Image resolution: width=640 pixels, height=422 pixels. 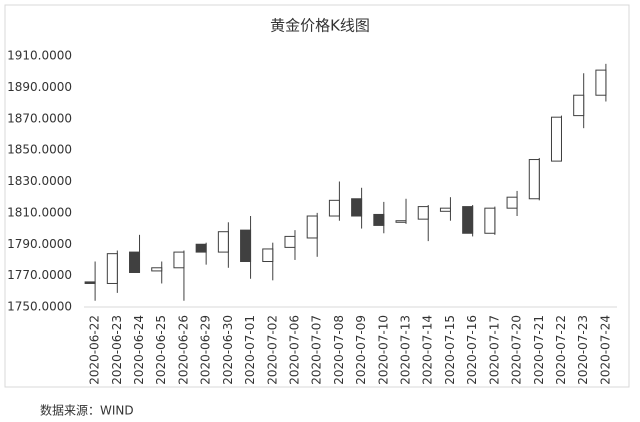 I want to click on x-tick-label: 2020-07-07, so click(x=317, y=350).